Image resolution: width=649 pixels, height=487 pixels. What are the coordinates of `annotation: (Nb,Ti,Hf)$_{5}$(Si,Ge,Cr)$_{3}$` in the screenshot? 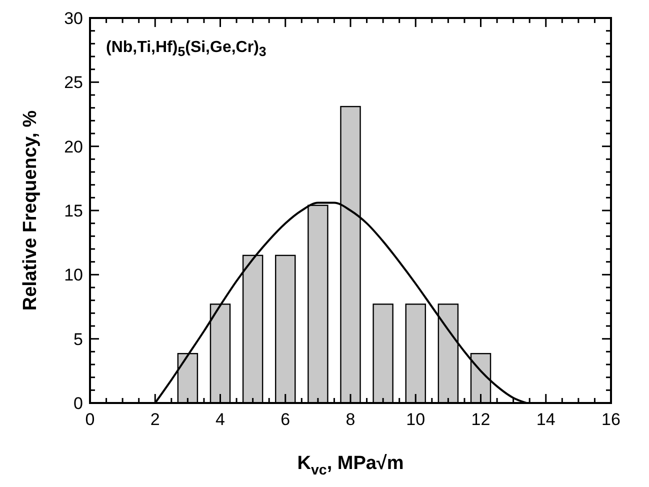 It's located at (186, 50).